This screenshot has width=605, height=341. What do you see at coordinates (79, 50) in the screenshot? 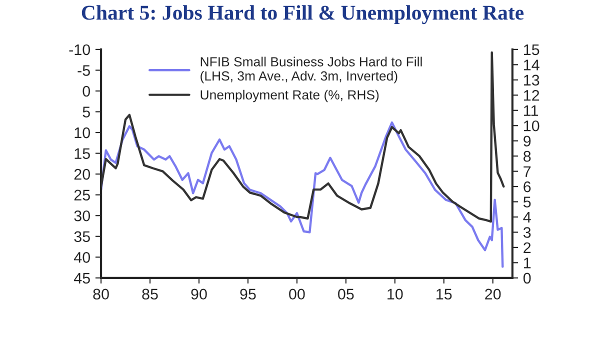
I see `y-tick-label: -10` at bounding box center [79, 50].